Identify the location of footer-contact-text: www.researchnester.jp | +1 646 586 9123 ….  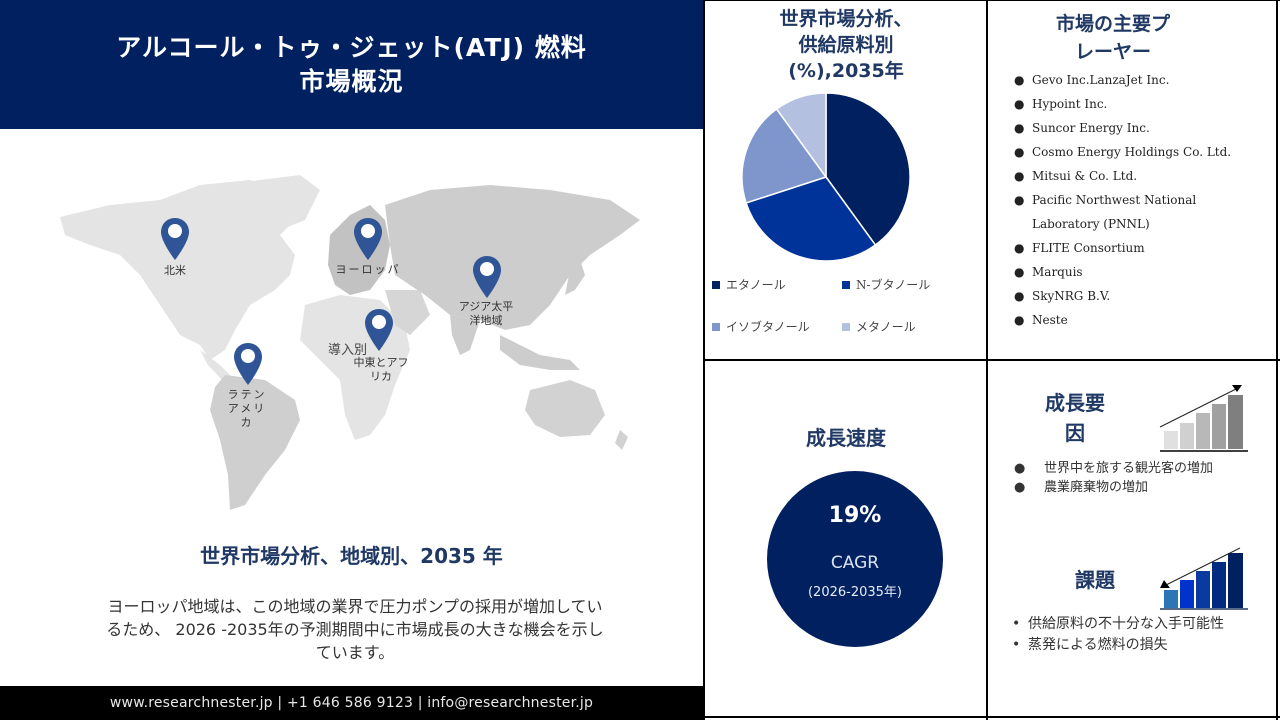
(351, 703).